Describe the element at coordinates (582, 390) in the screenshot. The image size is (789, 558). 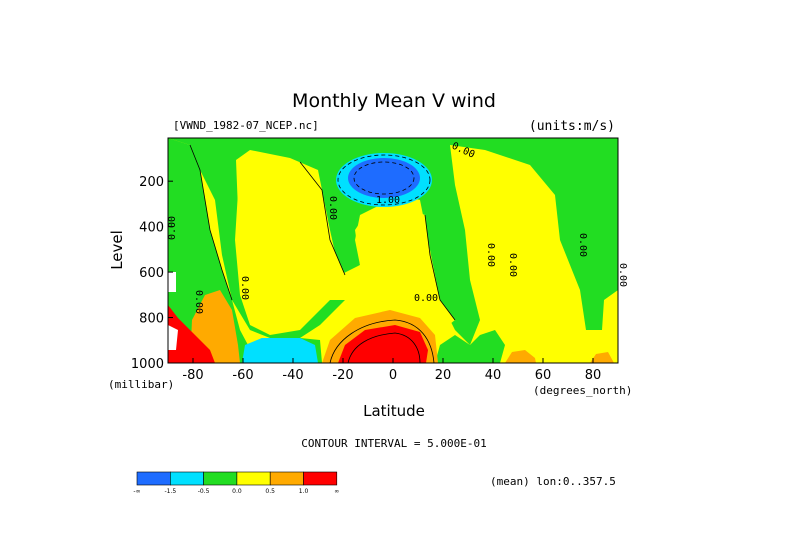
I see `x-axis-unit: (degrees_north)` at that location.